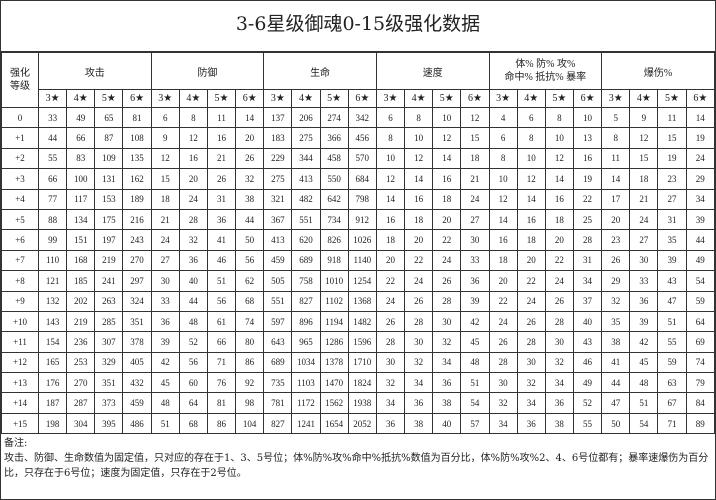  I want to click on value-cell: 64, so click(700, 321).